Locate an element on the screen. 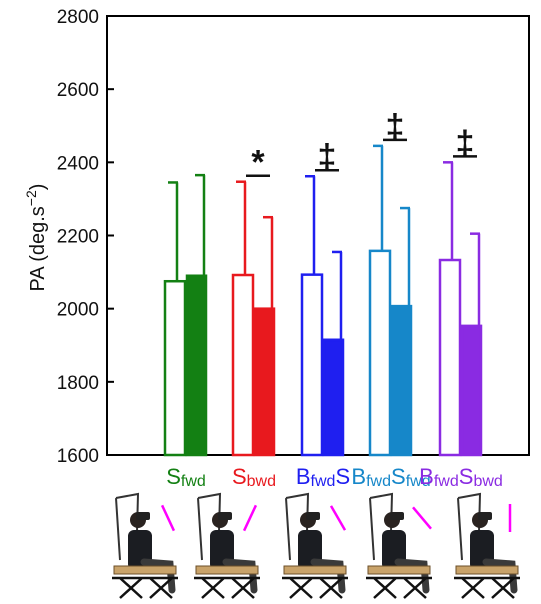 This screenshot has height=604, width=541. condition-label: Sfwd is located at coordinates (186, 477).